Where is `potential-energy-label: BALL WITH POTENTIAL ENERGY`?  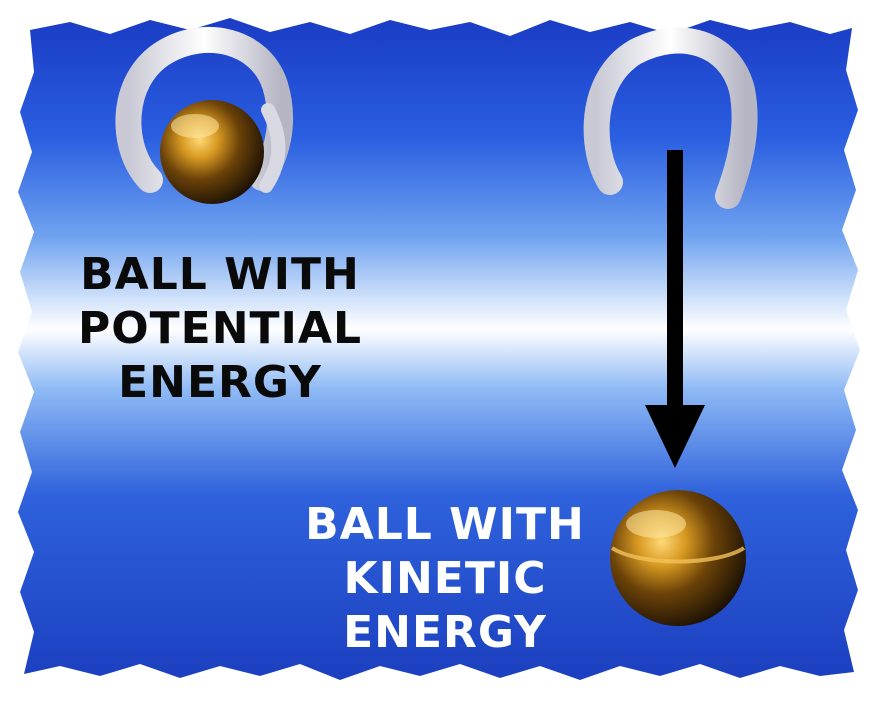
potential-energy-label: BALL WITH POTENTIAL ENERGY is located at coordinates (220, 329).